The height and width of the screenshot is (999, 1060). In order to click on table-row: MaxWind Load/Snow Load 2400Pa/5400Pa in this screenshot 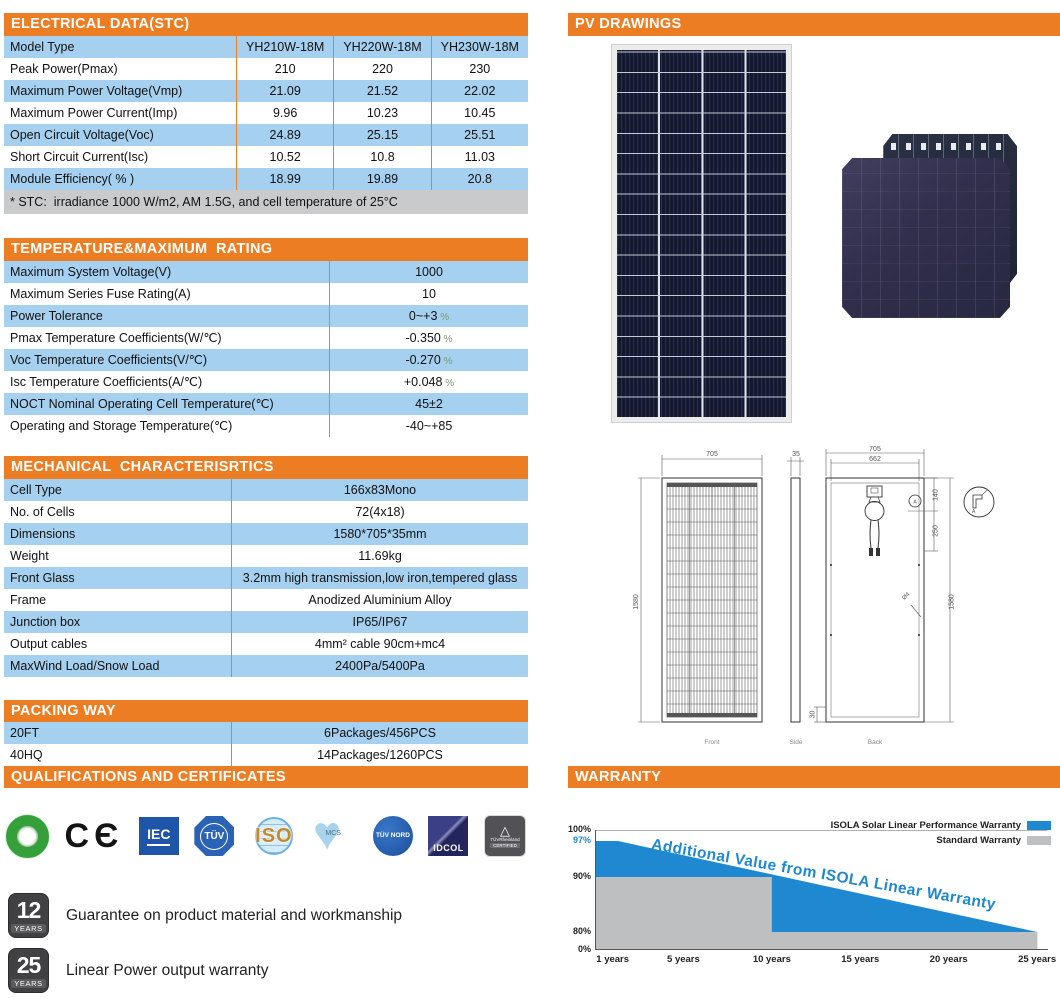, I will do `click(266, 666)`.